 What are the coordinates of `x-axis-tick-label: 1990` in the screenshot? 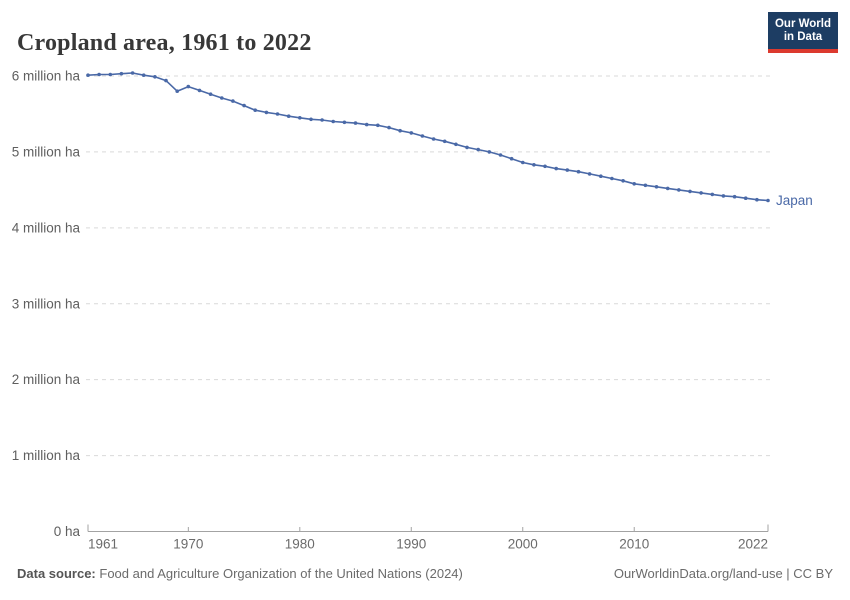 It's located at (411, 544).